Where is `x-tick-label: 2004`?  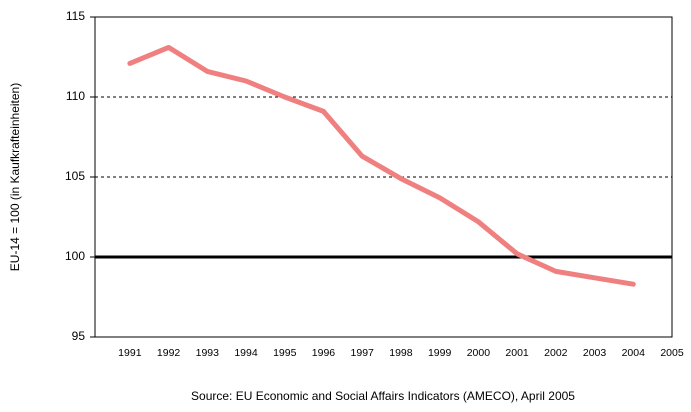
x-tick-label: 2004 is located at coordinates (634, 353).